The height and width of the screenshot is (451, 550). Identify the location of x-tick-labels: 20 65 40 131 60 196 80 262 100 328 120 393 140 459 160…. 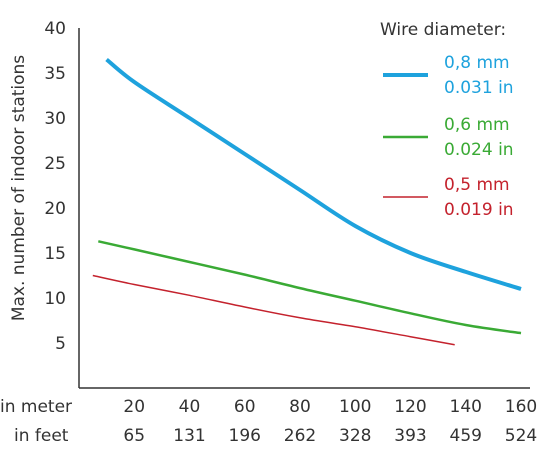
(330, 421).